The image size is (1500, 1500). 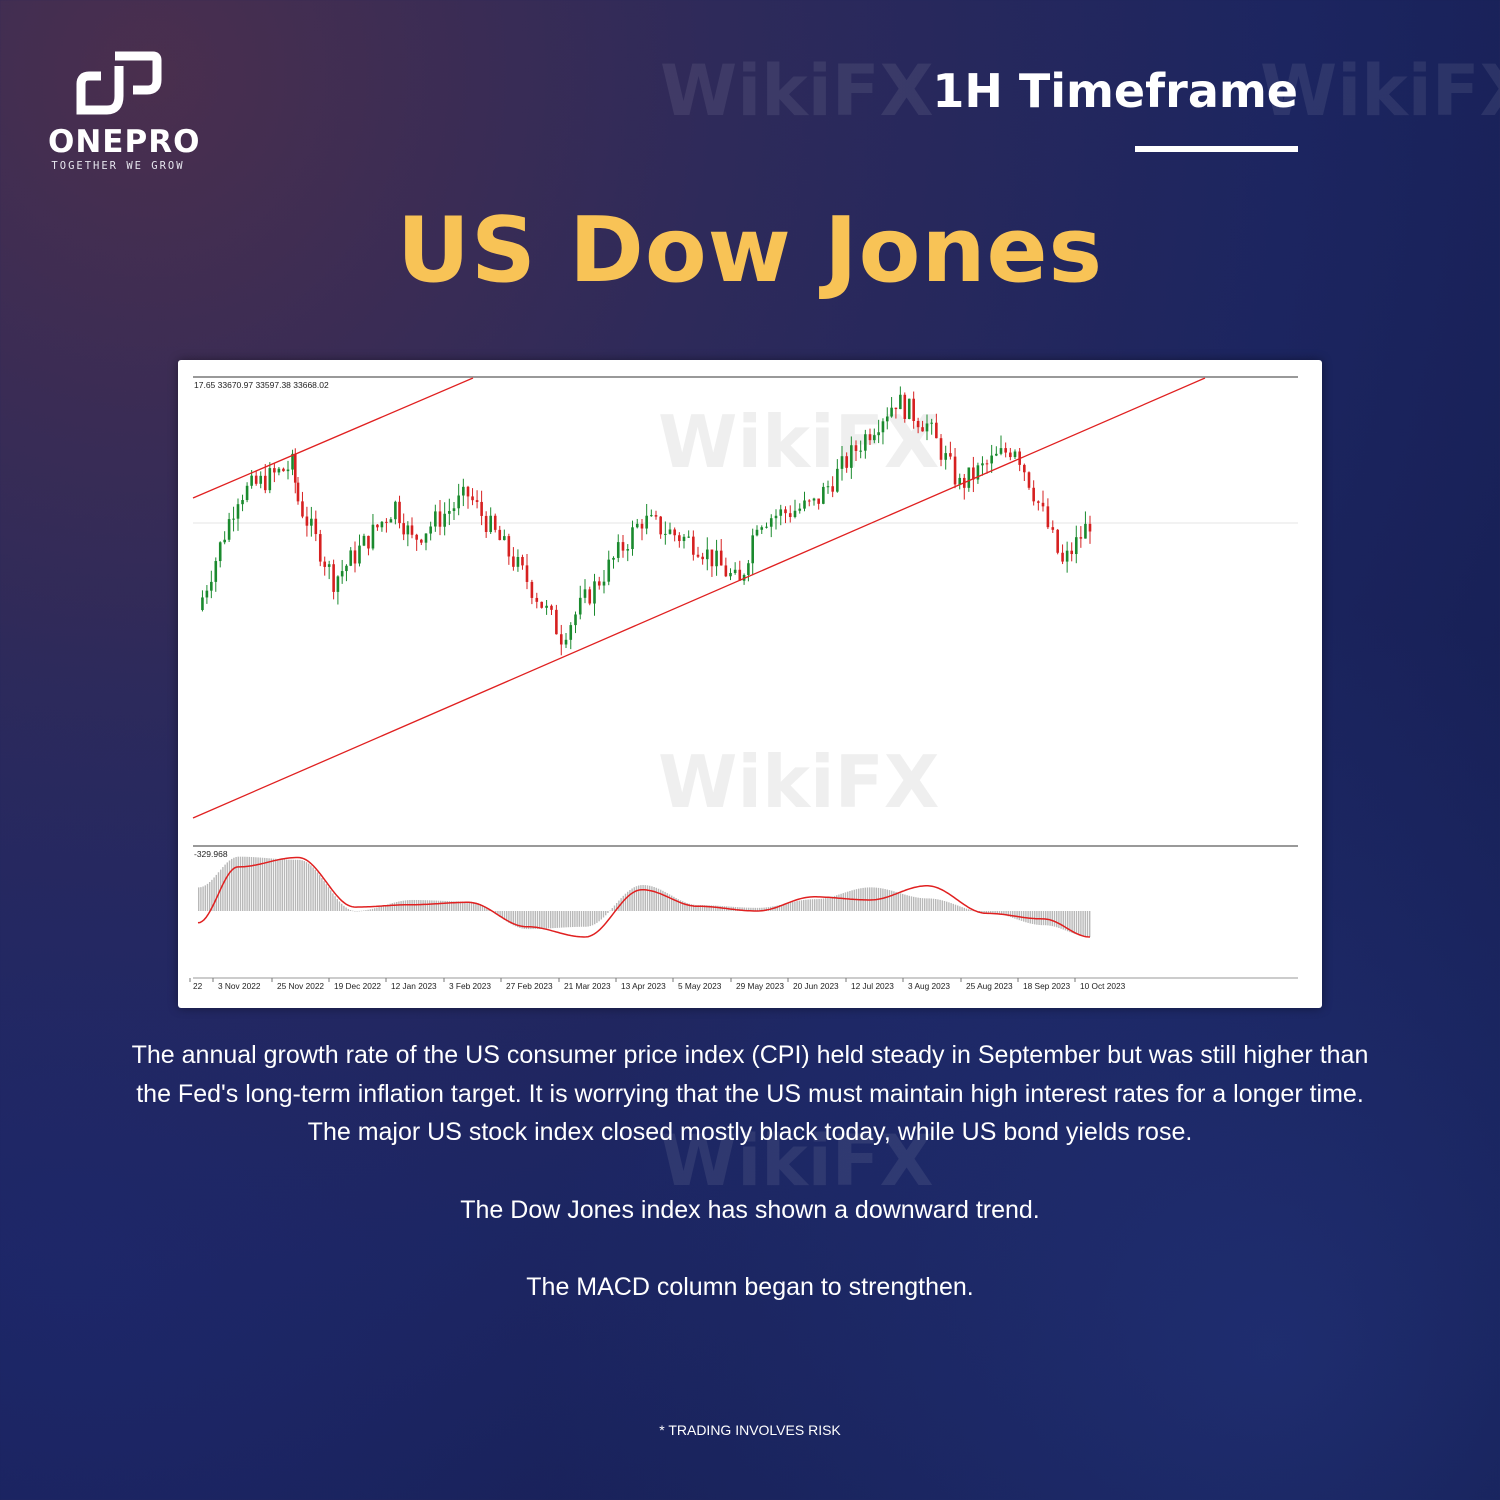 I want to click on risk-disclaimer: * TRADING INVOLVES RISK, so click(x=750, y=1430).